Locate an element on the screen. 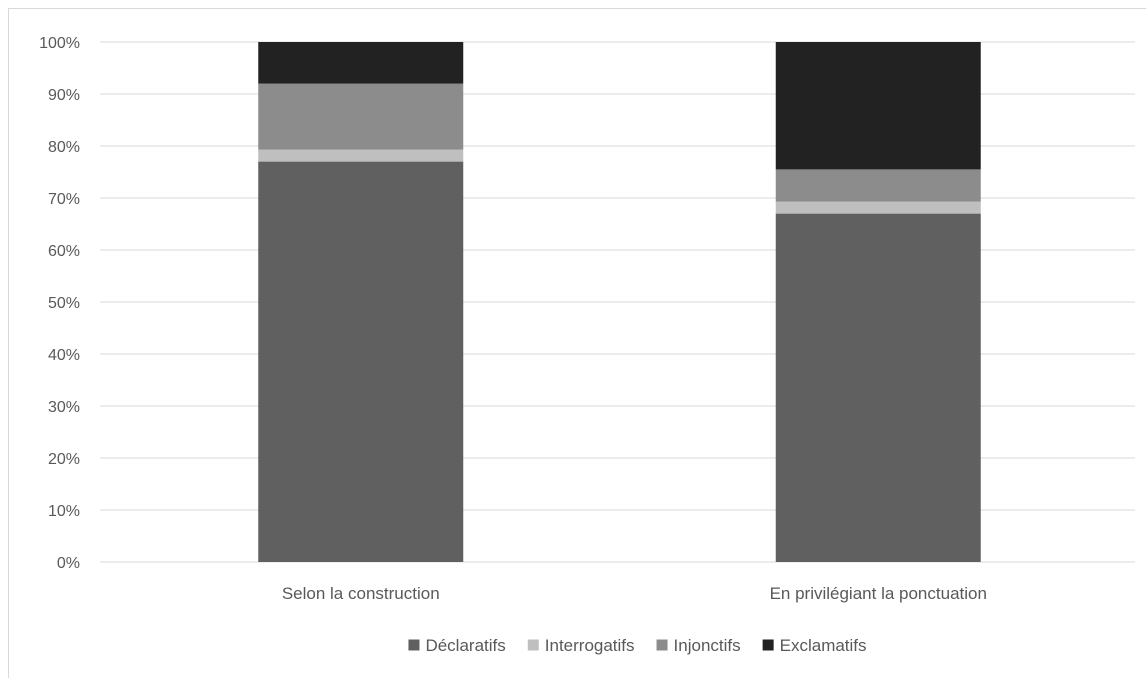 The image size is (1147, 678). legend-label: Exclamatifs is located at coordinates (823, 645).